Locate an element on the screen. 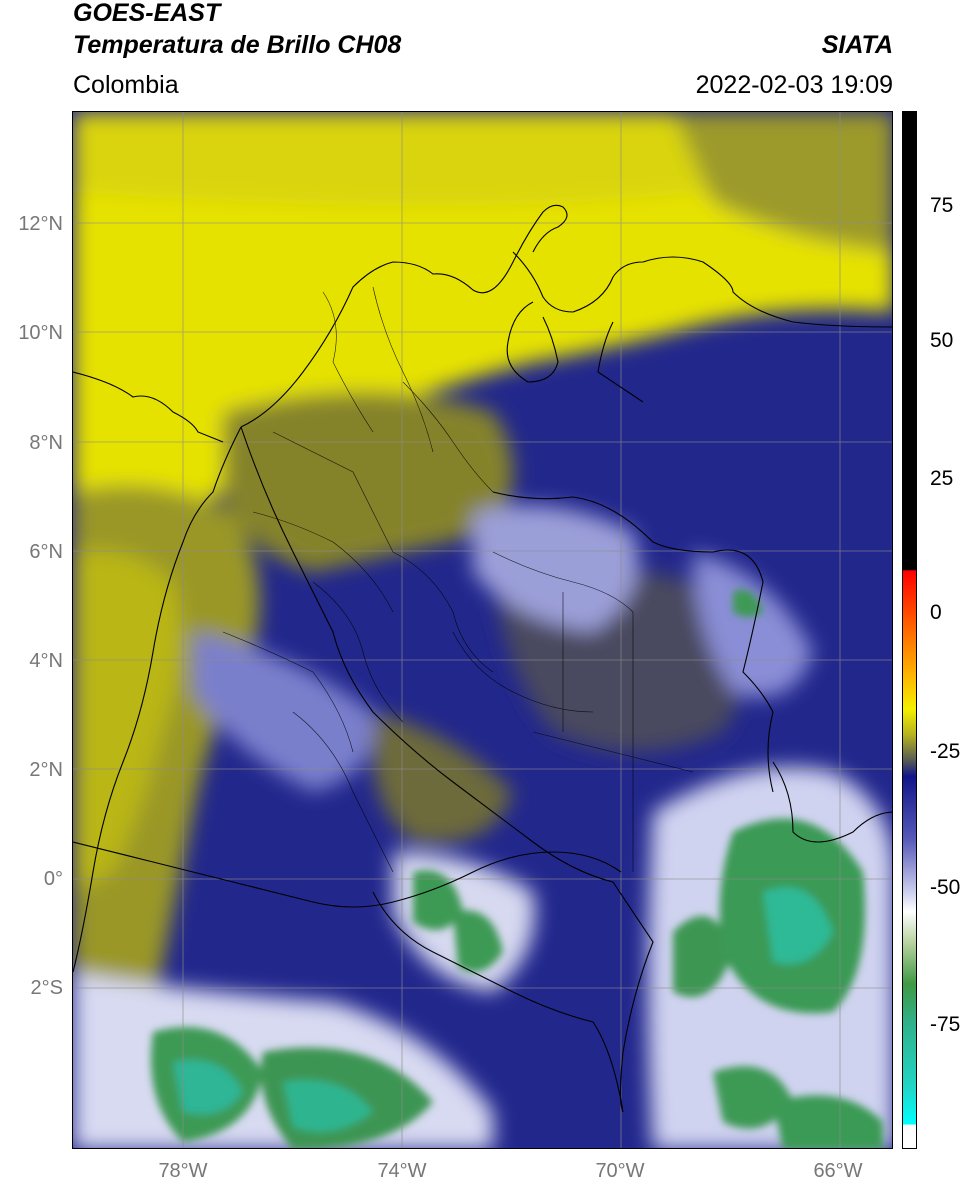 This screenshot has height=1190, width=966. colorbar-tick-label: 25 is located at coordinates (942, 478).